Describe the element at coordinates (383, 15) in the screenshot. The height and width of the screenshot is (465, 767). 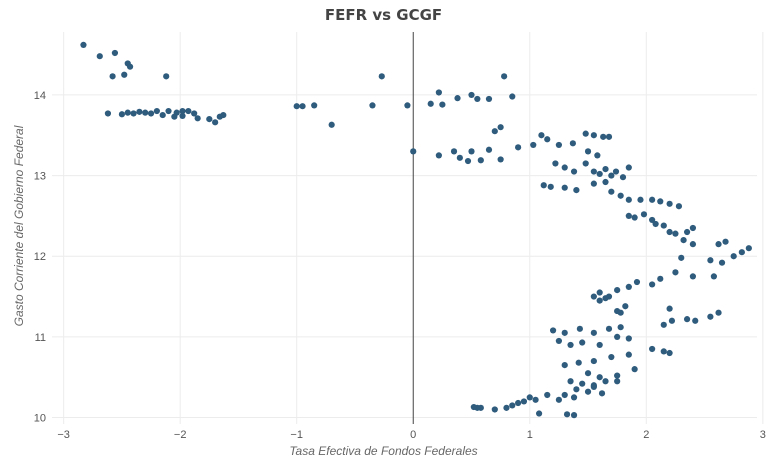
I see `chart-title: FEFR vs GCGF` at that location.